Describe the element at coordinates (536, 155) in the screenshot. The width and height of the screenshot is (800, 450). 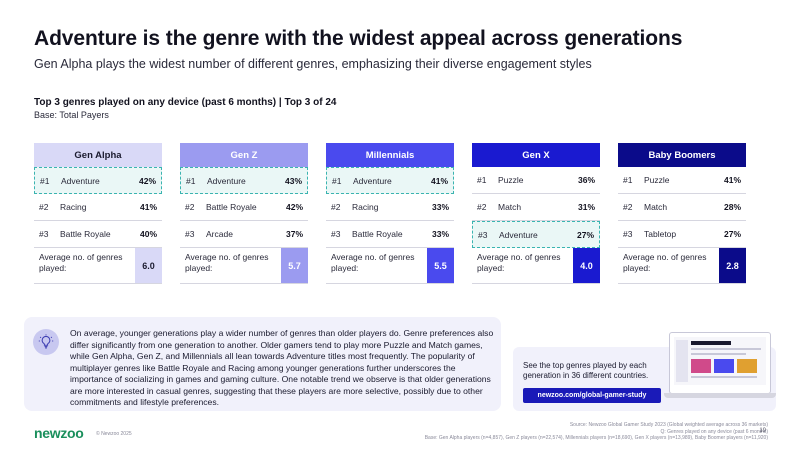
I see `generation-header: Gen X` at that location.